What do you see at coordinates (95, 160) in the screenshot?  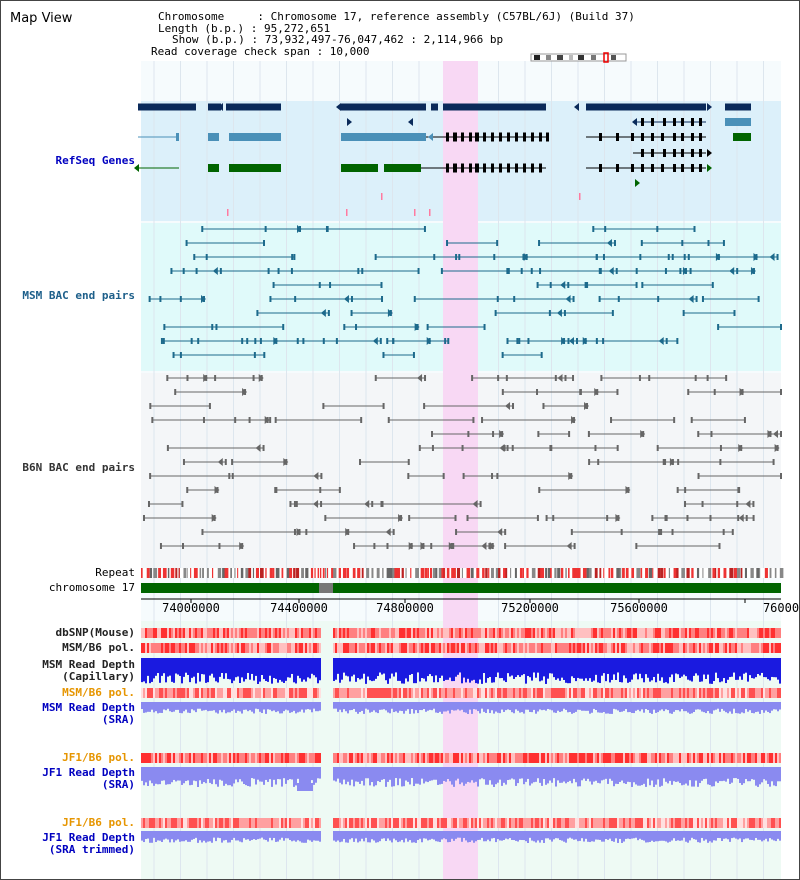 I see `track-label-refseq-genes: RefSeq Genes` at bounding box center [95, 160].